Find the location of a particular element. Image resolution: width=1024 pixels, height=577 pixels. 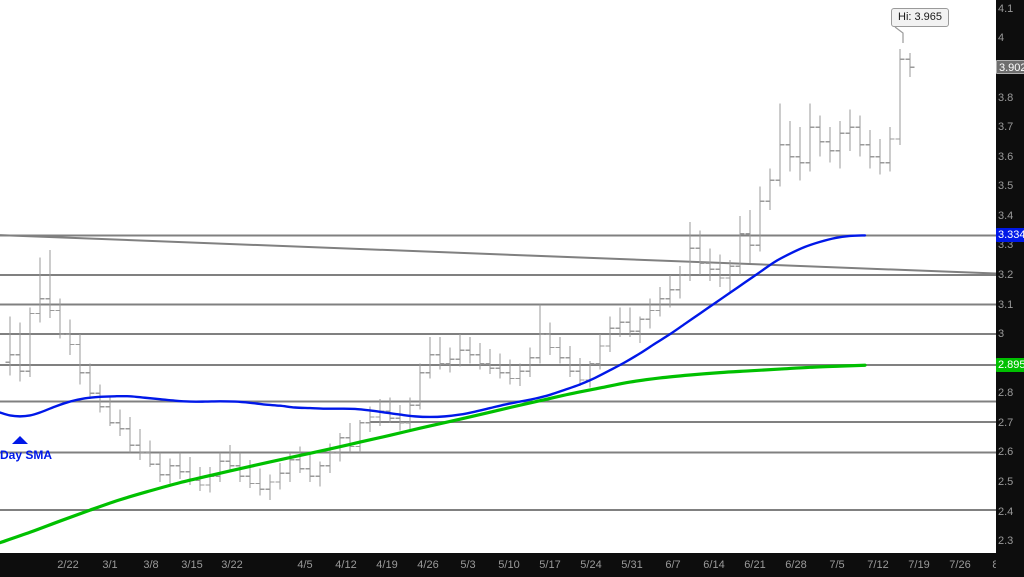

price-tick: 3.1 is located at coordinates (1006, 304).